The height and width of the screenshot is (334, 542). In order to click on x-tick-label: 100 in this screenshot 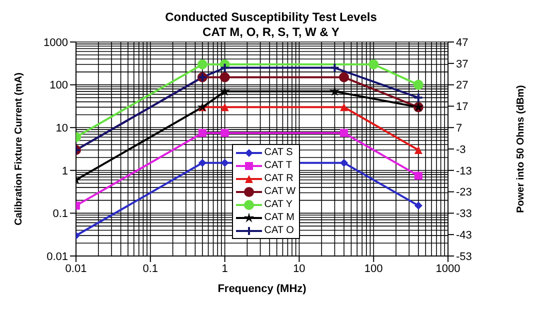, I will do `click(373, 268)`.